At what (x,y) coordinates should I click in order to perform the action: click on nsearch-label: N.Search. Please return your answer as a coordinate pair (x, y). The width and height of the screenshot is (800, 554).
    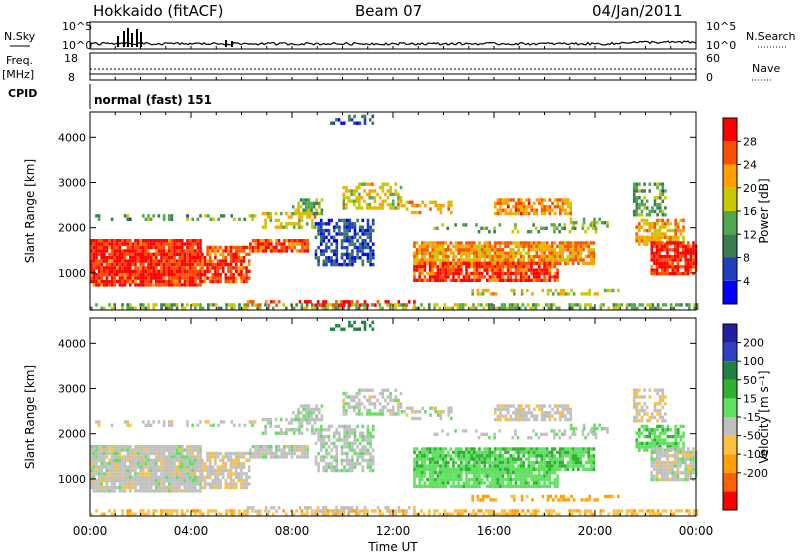
    Looking at the image, I should click on (771, 36).